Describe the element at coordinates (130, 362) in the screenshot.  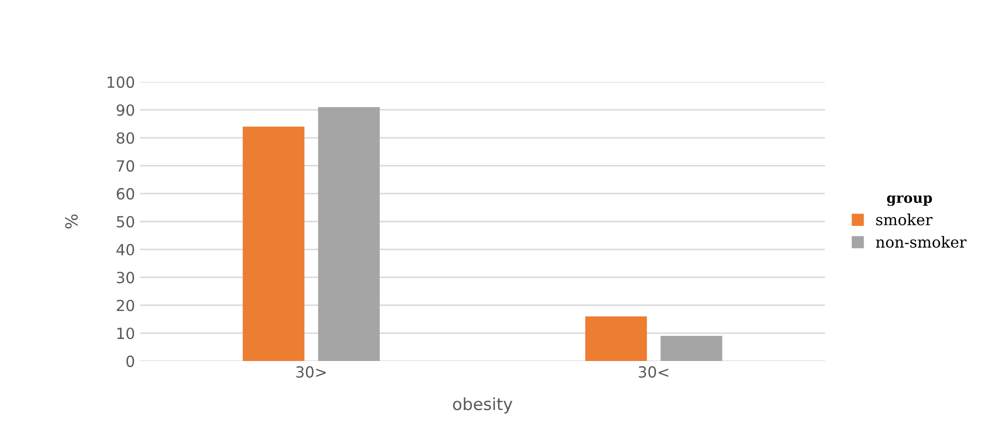
I see `y-tick-label: 0` at that location.